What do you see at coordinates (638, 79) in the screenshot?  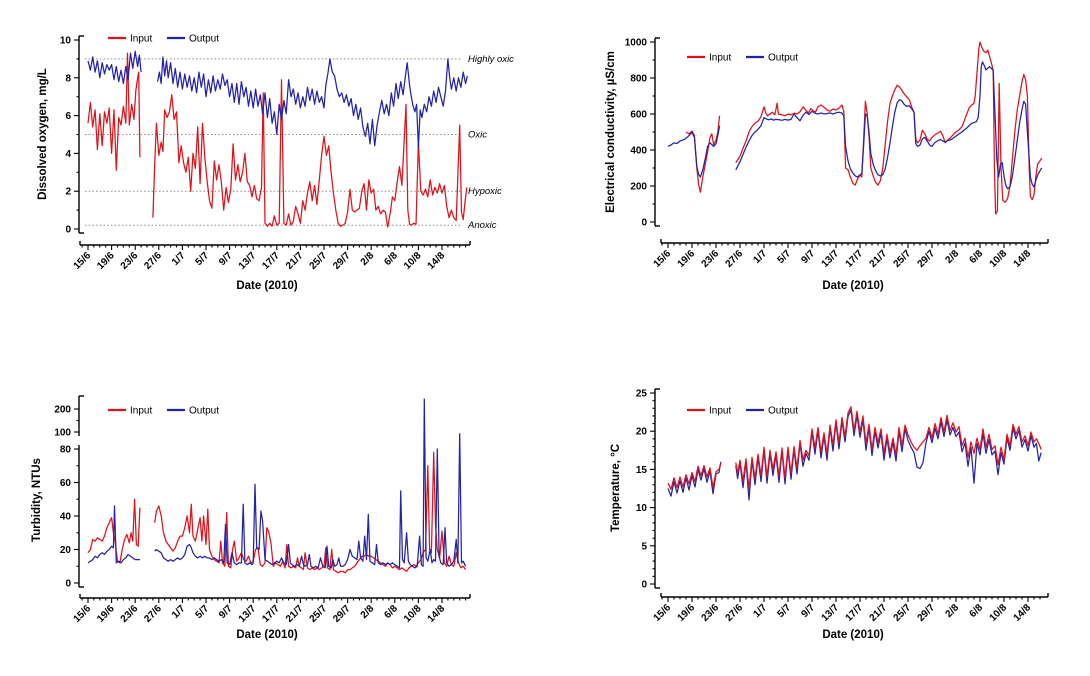 I see `svg-text: 800` at bounding box center [638, 79].